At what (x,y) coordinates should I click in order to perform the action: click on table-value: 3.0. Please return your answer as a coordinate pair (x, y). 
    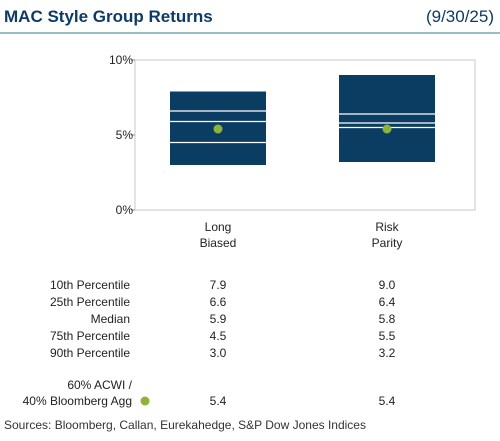
    Looking at the image, I should click on (218, 353).